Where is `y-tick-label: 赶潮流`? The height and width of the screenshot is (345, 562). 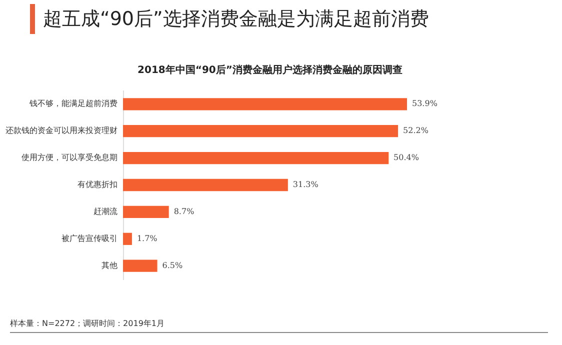
y-tick-label: 赶潮流 is located at coordinates (106, 211).